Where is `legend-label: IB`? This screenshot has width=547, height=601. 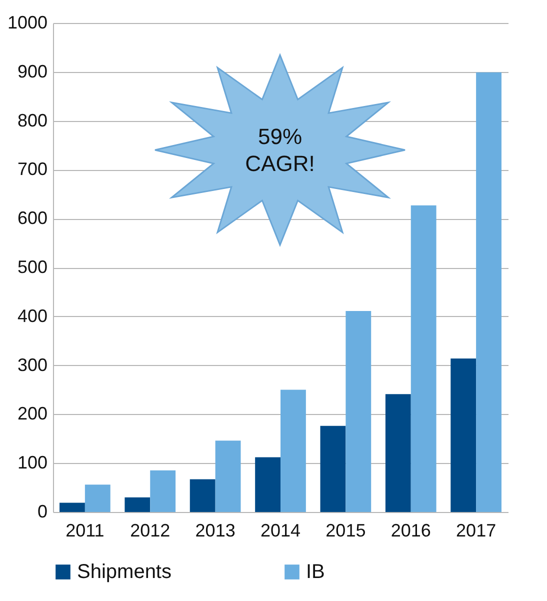
legend-label: IB is located at coordinates (315, 572).